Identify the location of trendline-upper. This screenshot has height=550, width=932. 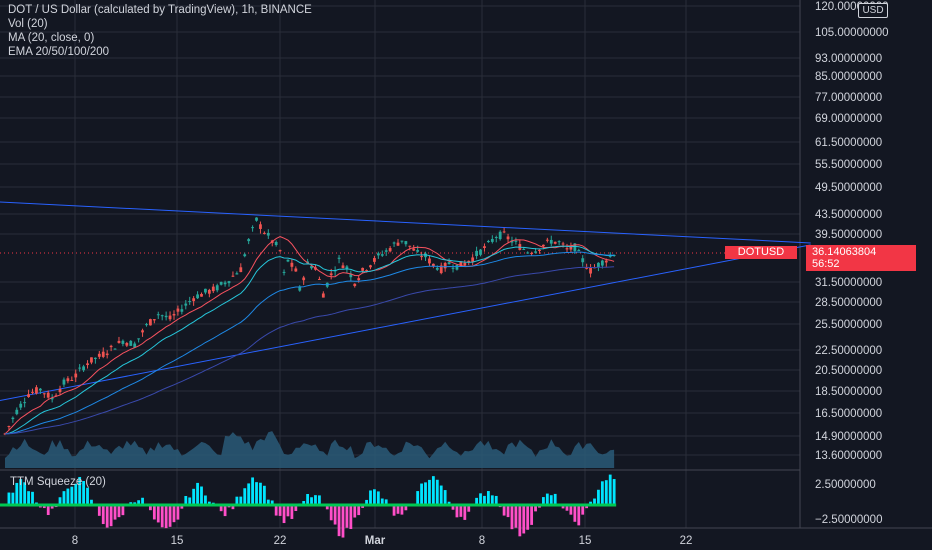
(405, 222).